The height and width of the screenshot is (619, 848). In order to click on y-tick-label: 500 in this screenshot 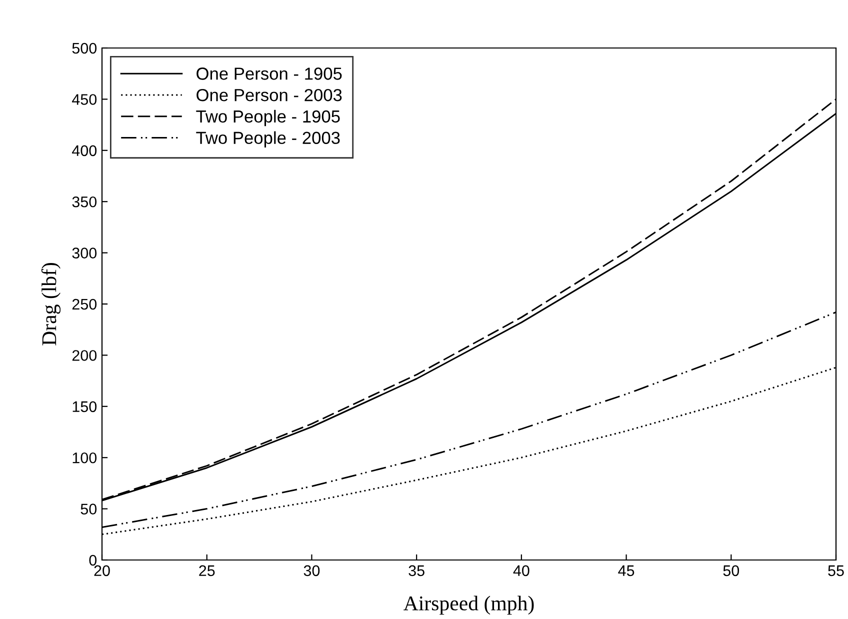, I will do `click(84, 48)`.